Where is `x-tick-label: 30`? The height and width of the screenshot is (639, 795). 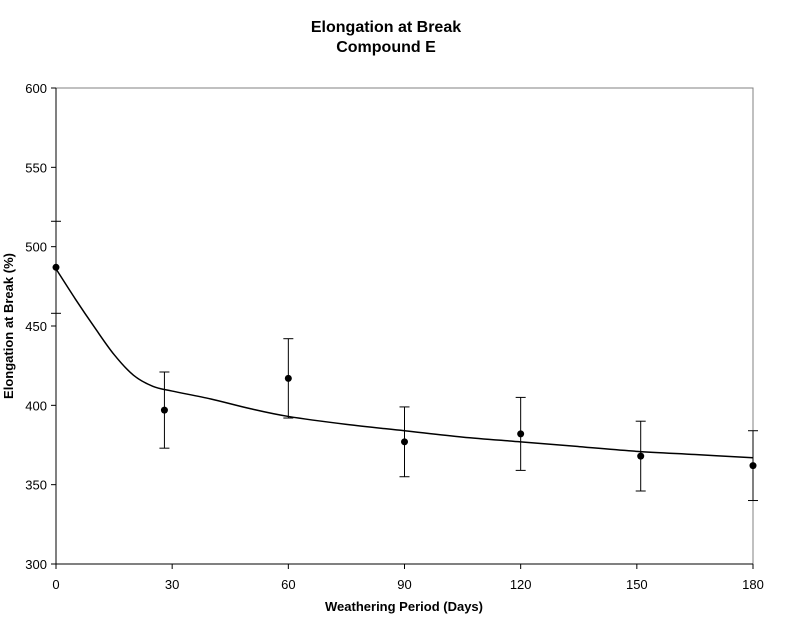
x-tick-label: 30 is located at coordinates (172, 584).